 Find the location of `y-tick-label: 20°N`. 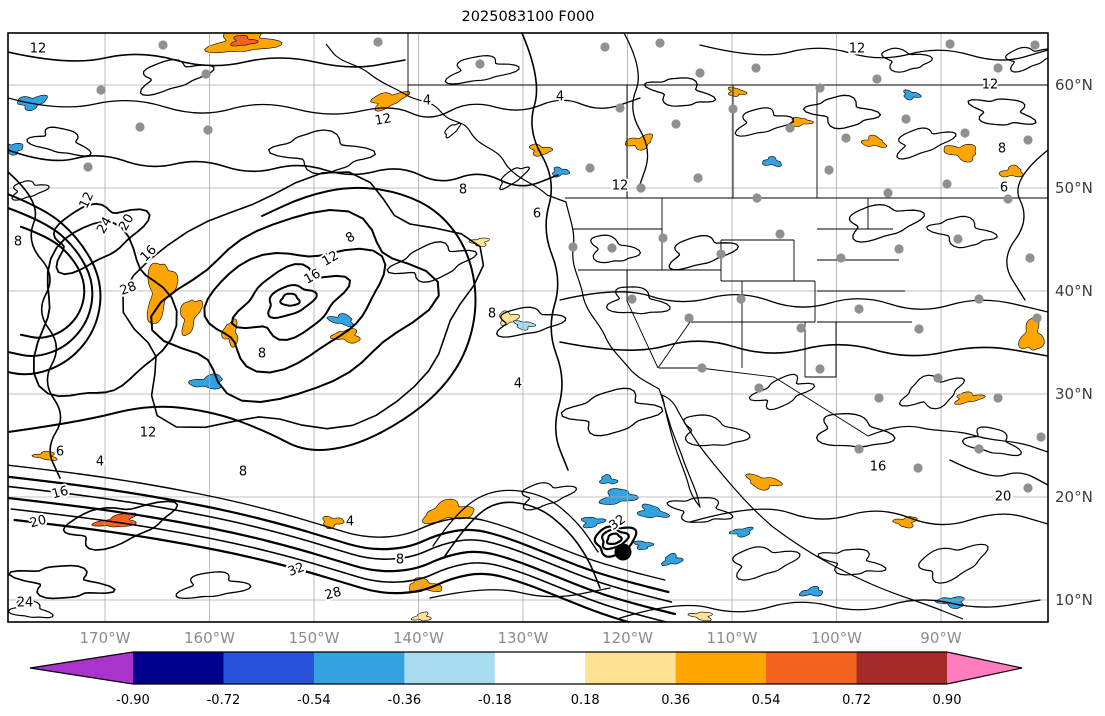

y-tick-label: 20°N is located at coordinates (1074, 497).